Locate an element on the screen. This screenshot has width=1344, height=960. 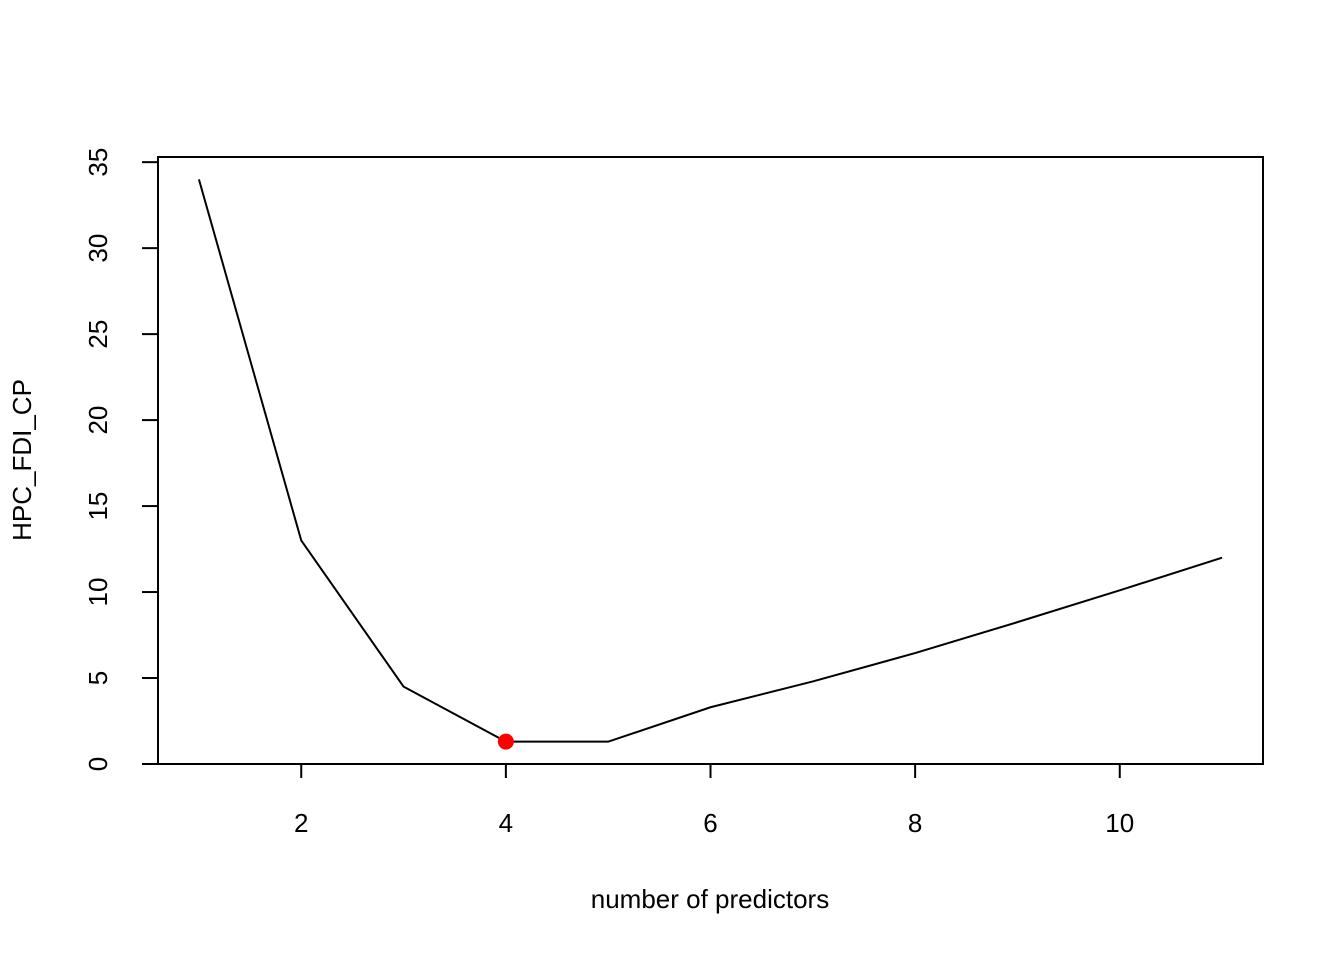
x-tick-label: 6 is located at coordinates (710, 823).